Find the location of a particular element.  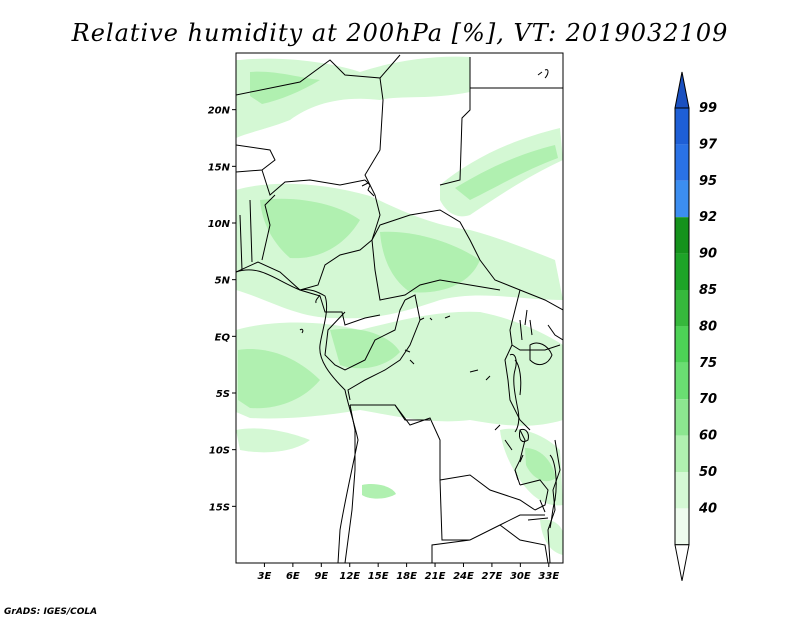

colorbar-label: 40 is located at coordinates (707, 508).